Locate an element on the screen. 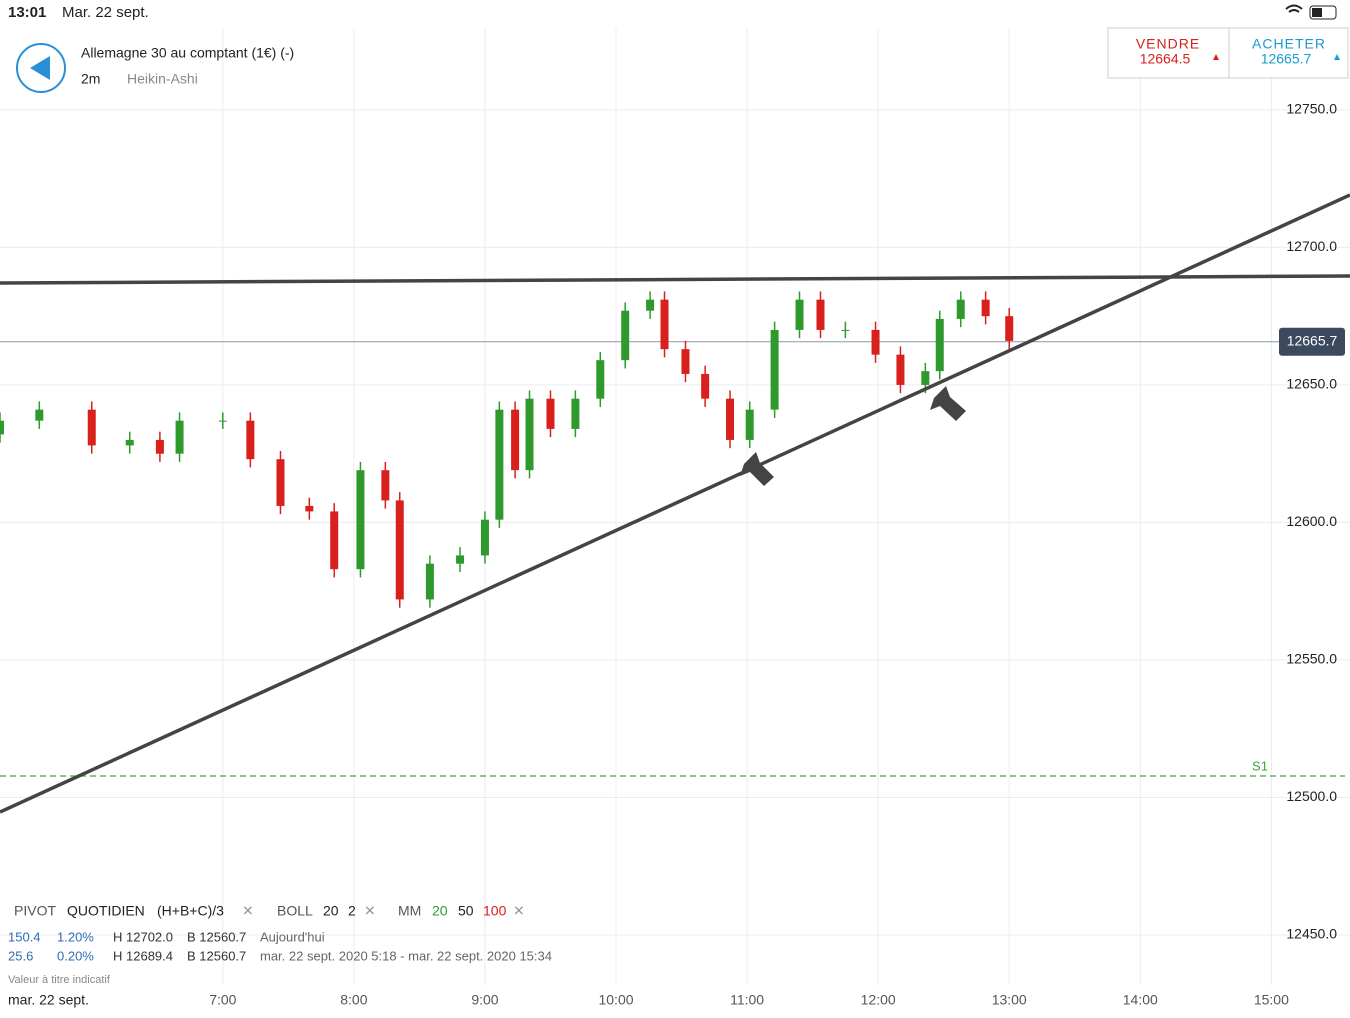 This screenshot has width=1350, height=1018. x-tick-label: 13:00 is located at coordinates (1009, 1000).